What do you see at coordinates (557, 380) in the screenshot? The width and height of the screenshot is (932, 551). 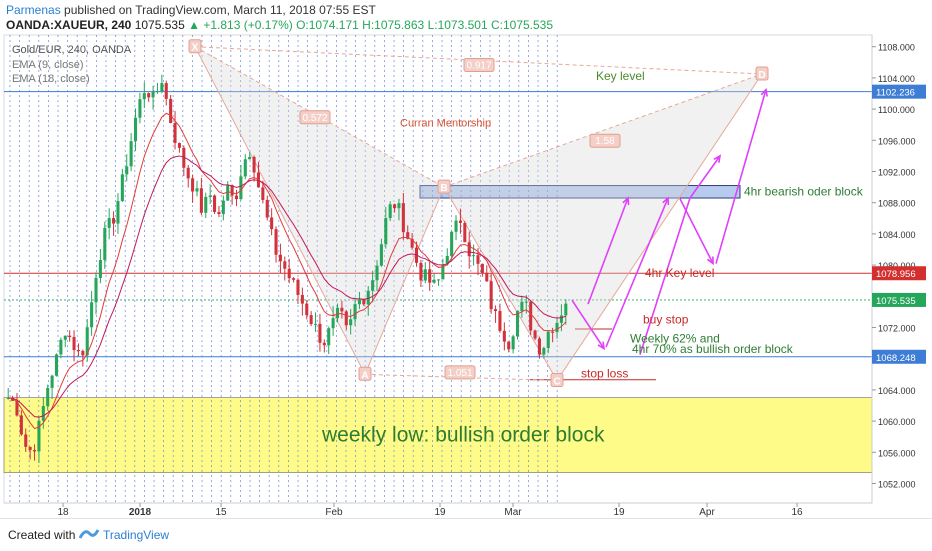 I see `point-C-box` at bounding box center [557, 380].